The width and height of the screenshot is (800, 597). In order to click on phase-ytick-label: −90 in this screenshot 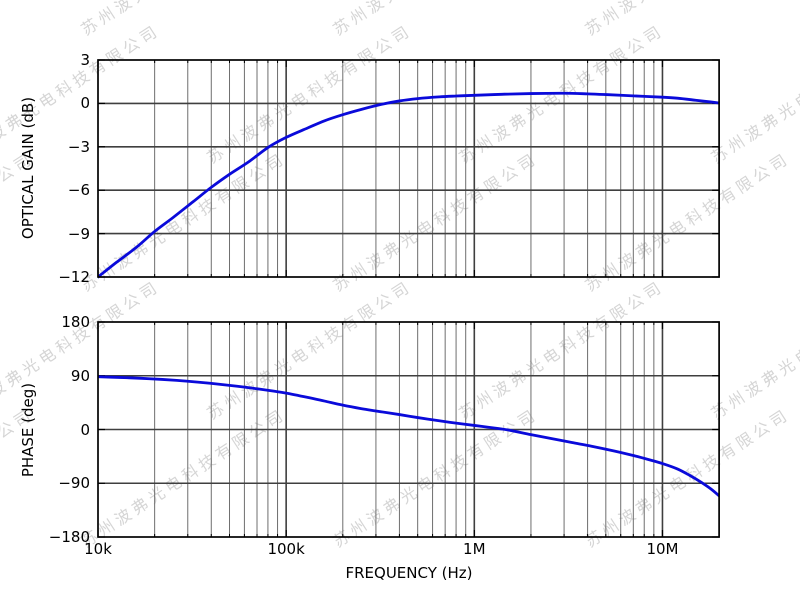, I will do `click(74, 483)`.